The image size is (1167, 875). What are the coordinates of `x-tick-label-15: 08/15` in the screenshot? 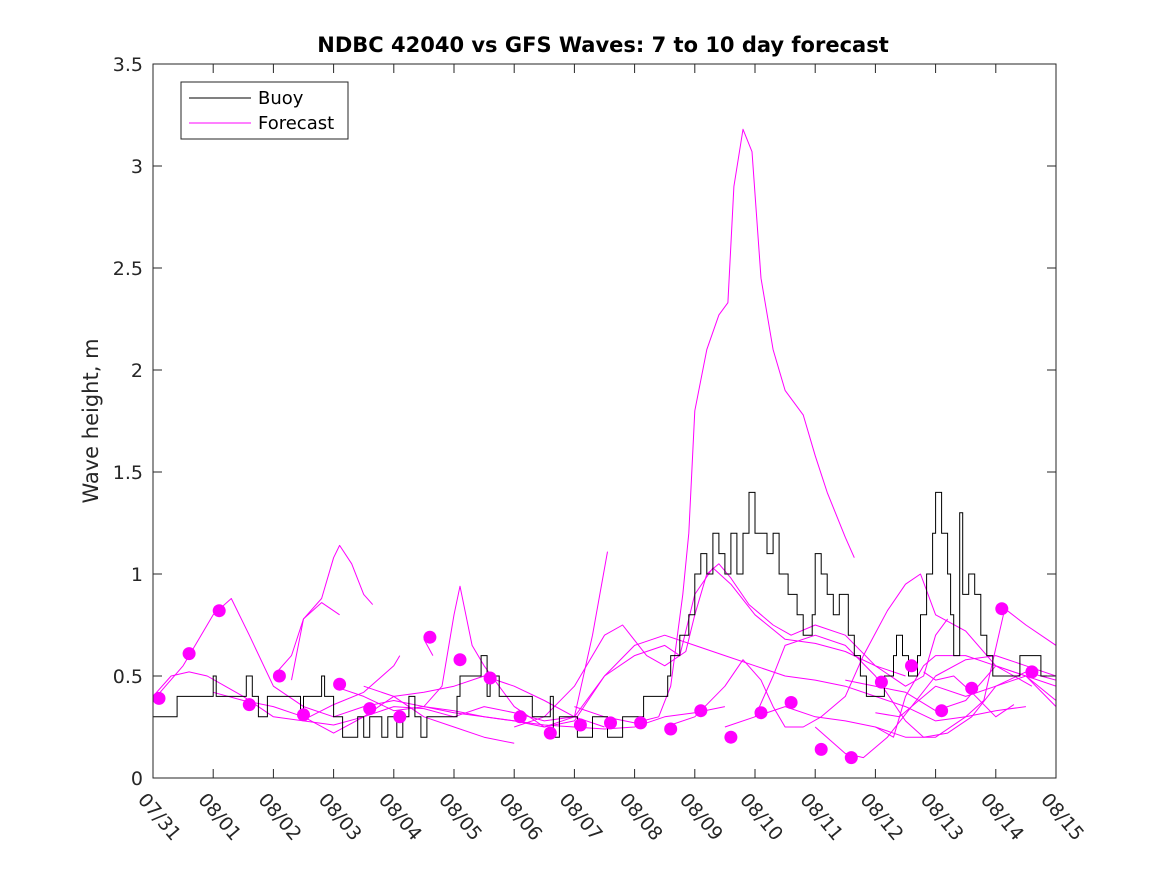 It's located at (1062, 817).